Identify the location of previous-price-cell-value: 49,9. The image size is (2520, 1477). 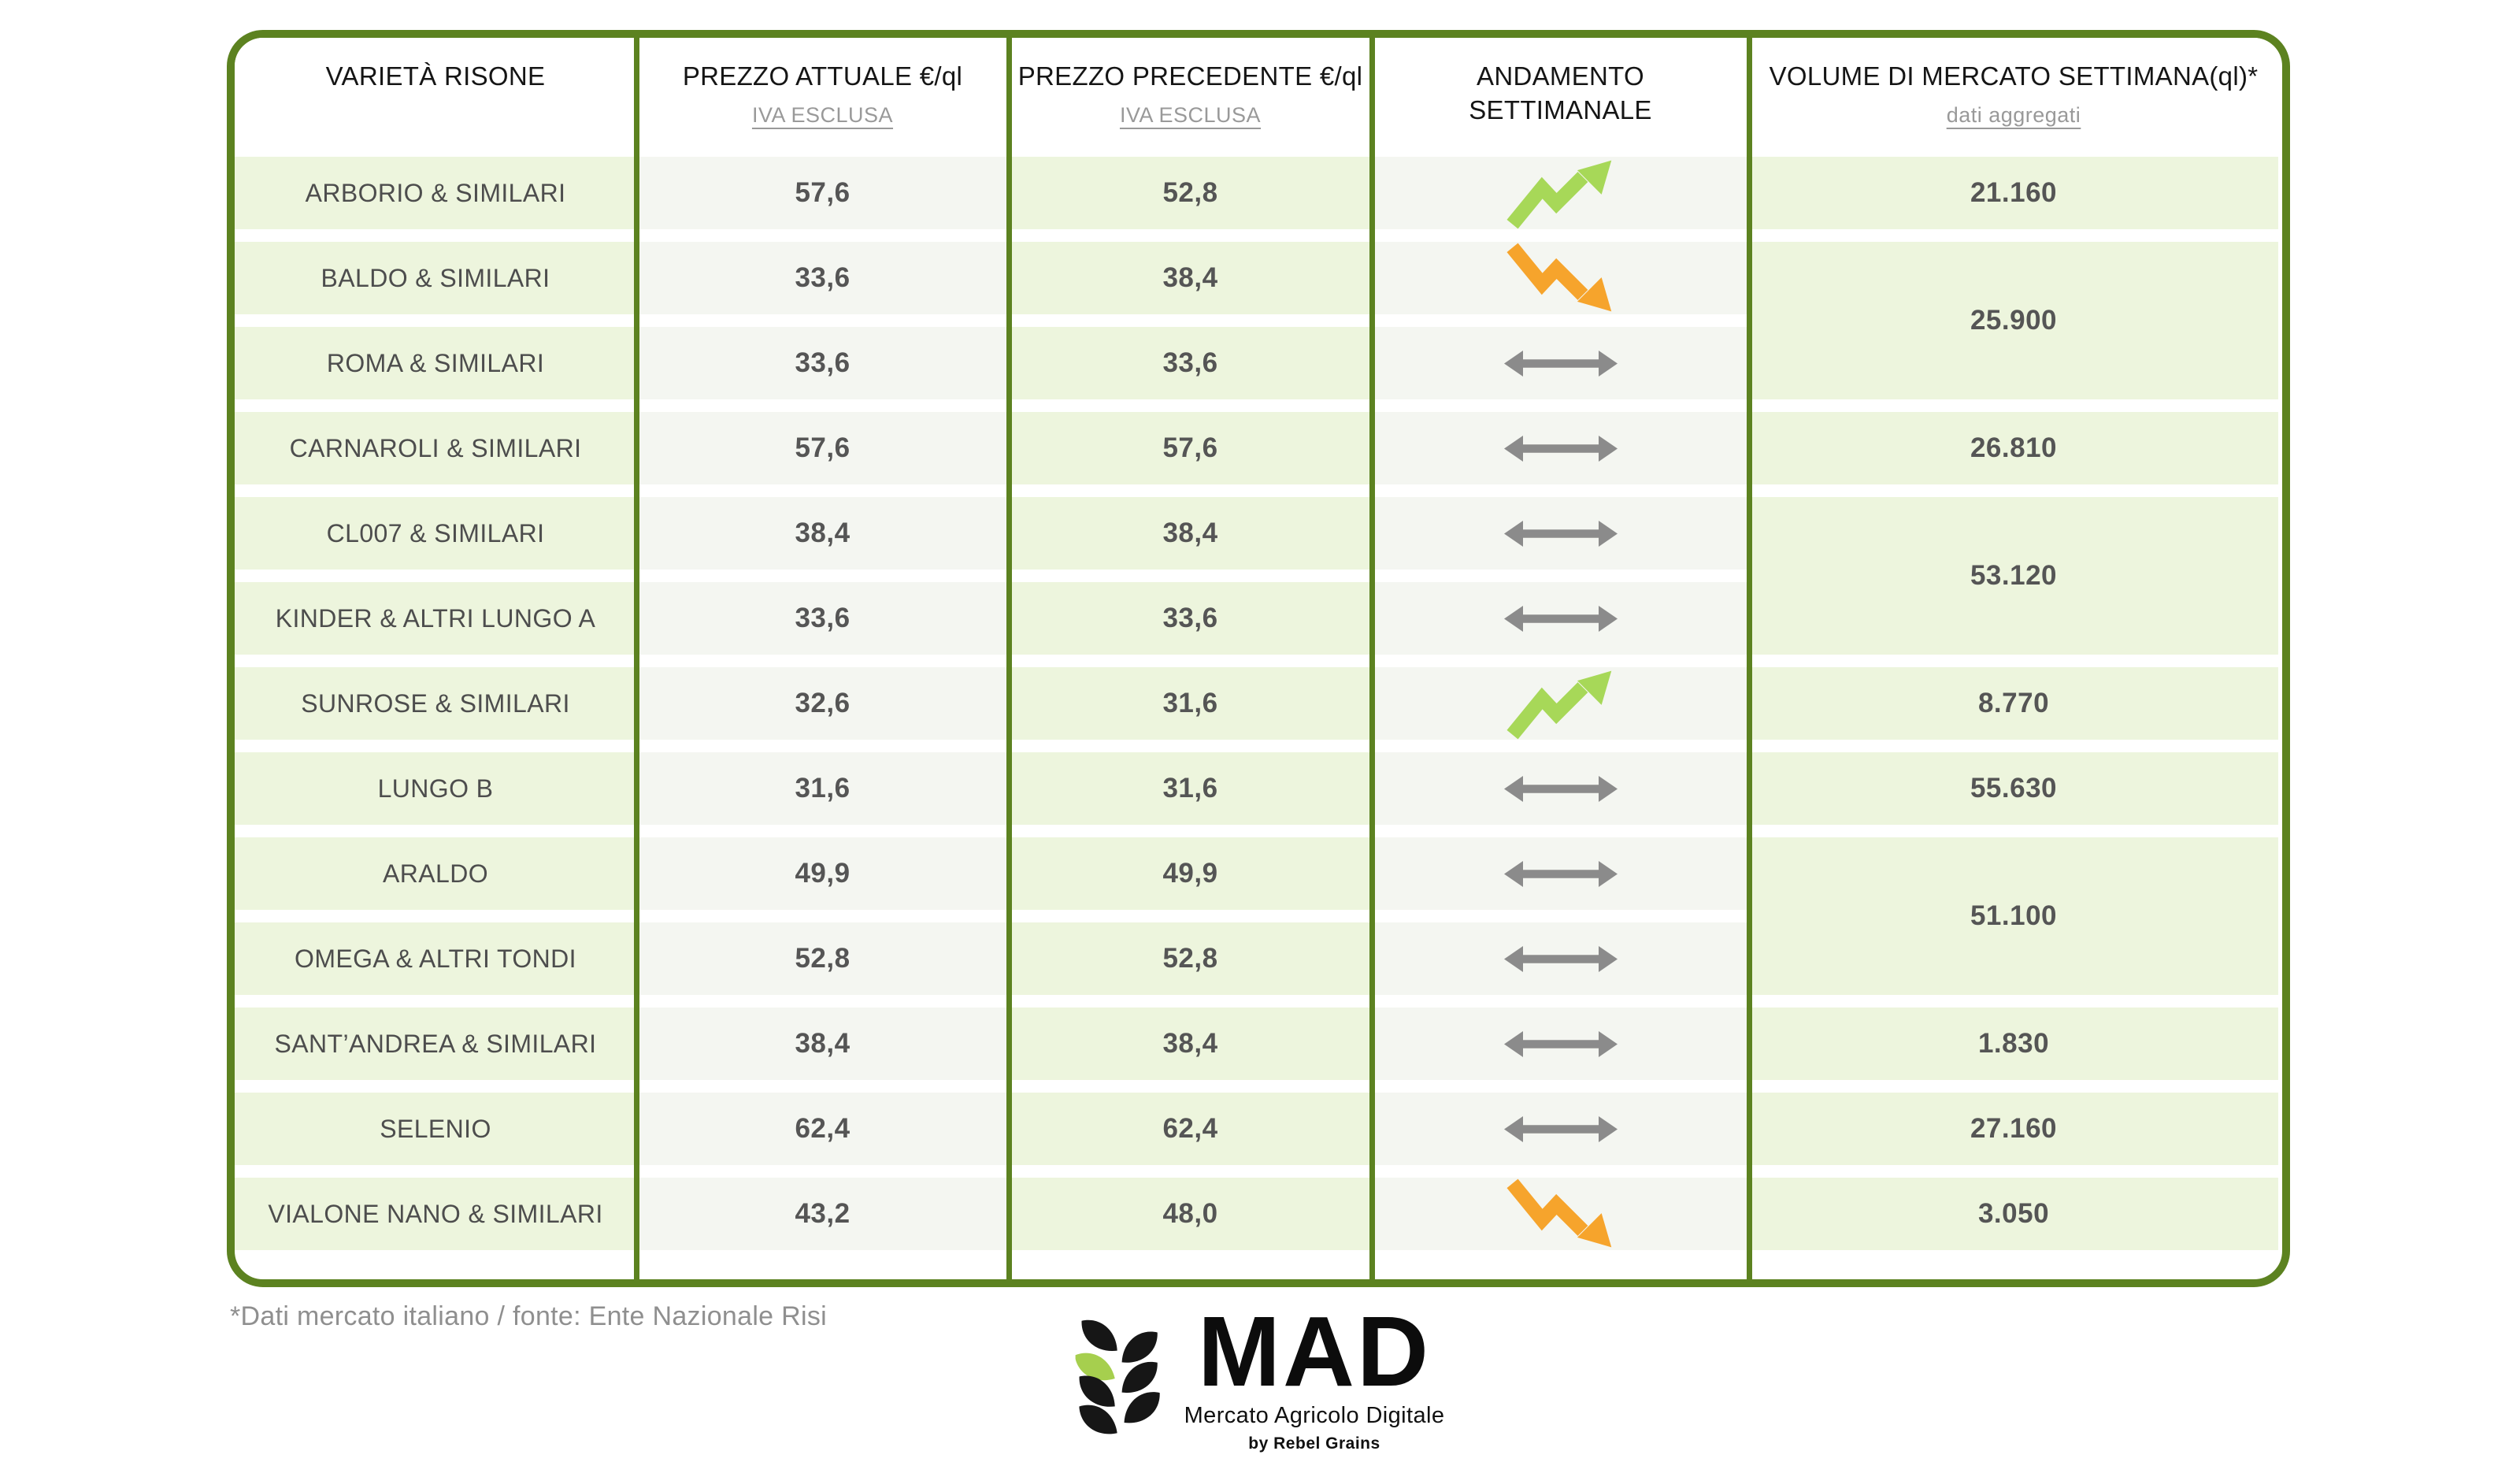
(1190, 873).